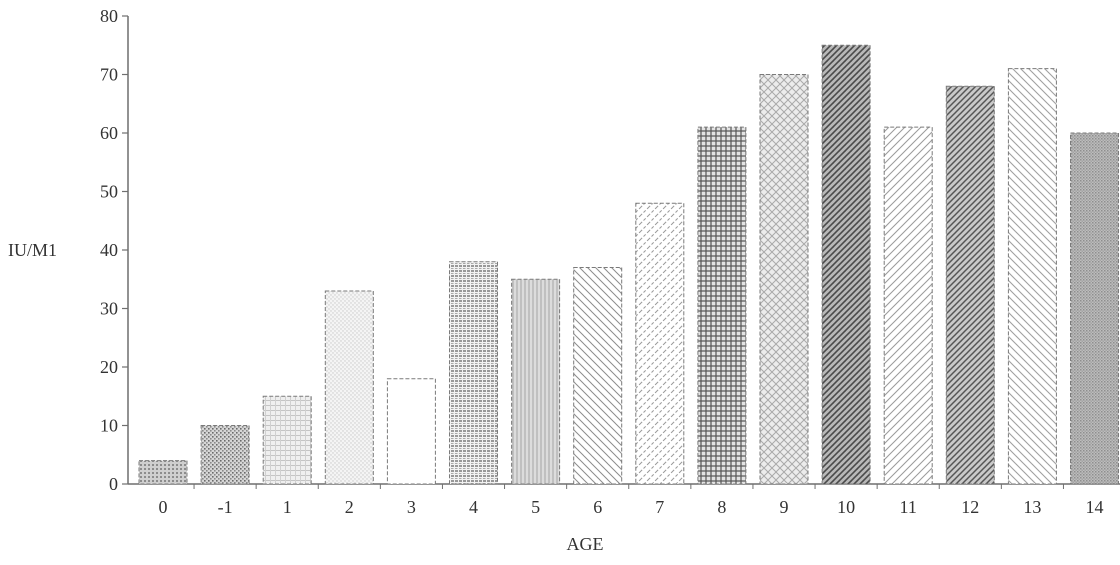  Describe the element at coordinates (109, 250) in the screenshot. I see `y-tick-label: 40` at that location.